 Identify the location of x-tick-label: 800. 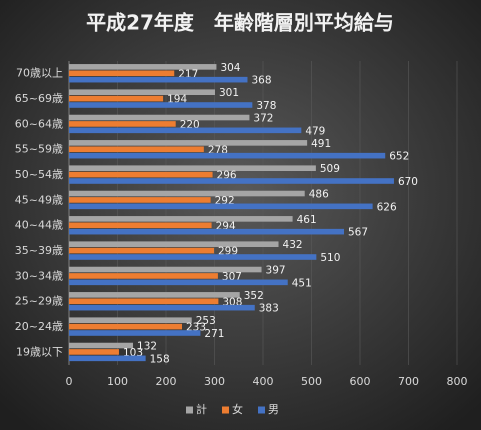
(457, 381).